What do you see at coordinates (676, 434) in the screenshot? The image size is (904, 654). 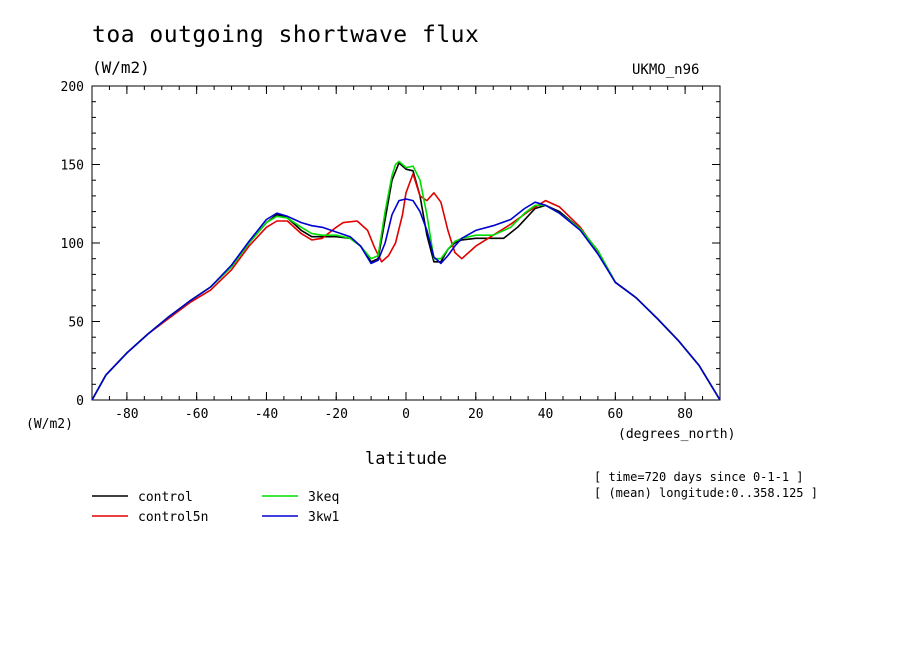 I see `x-units-label: (degrees_north)` at bounding box center [676, 434].